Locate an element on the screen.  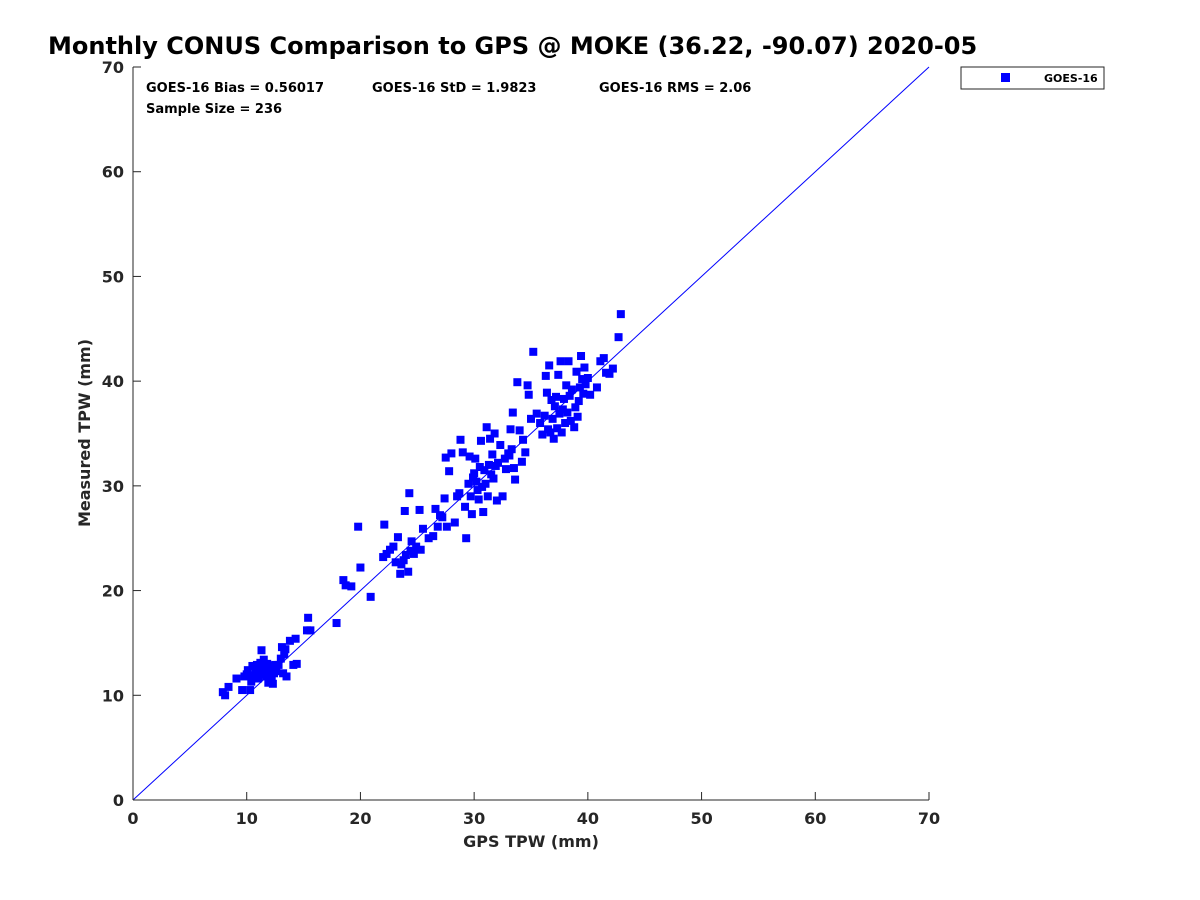
x-tick-label: 50 is located at coordinates (701, 818).